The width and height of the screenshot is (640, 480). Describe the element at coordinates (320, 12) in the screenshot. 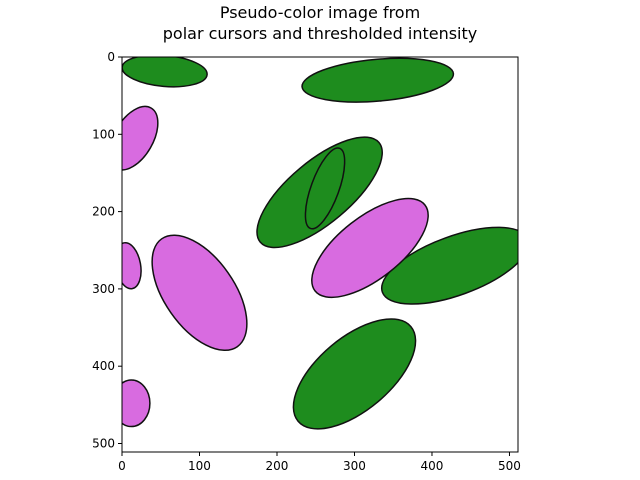

I see `chart-title-line-1: Pseudo-color image from` at that location.